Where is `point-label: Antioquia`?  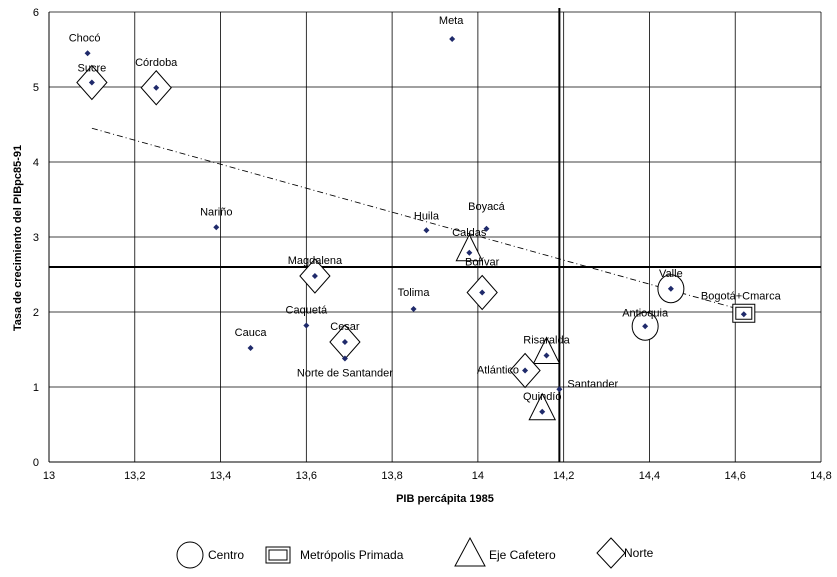
point-label: Antioquia is located at coordinates (645, 313).